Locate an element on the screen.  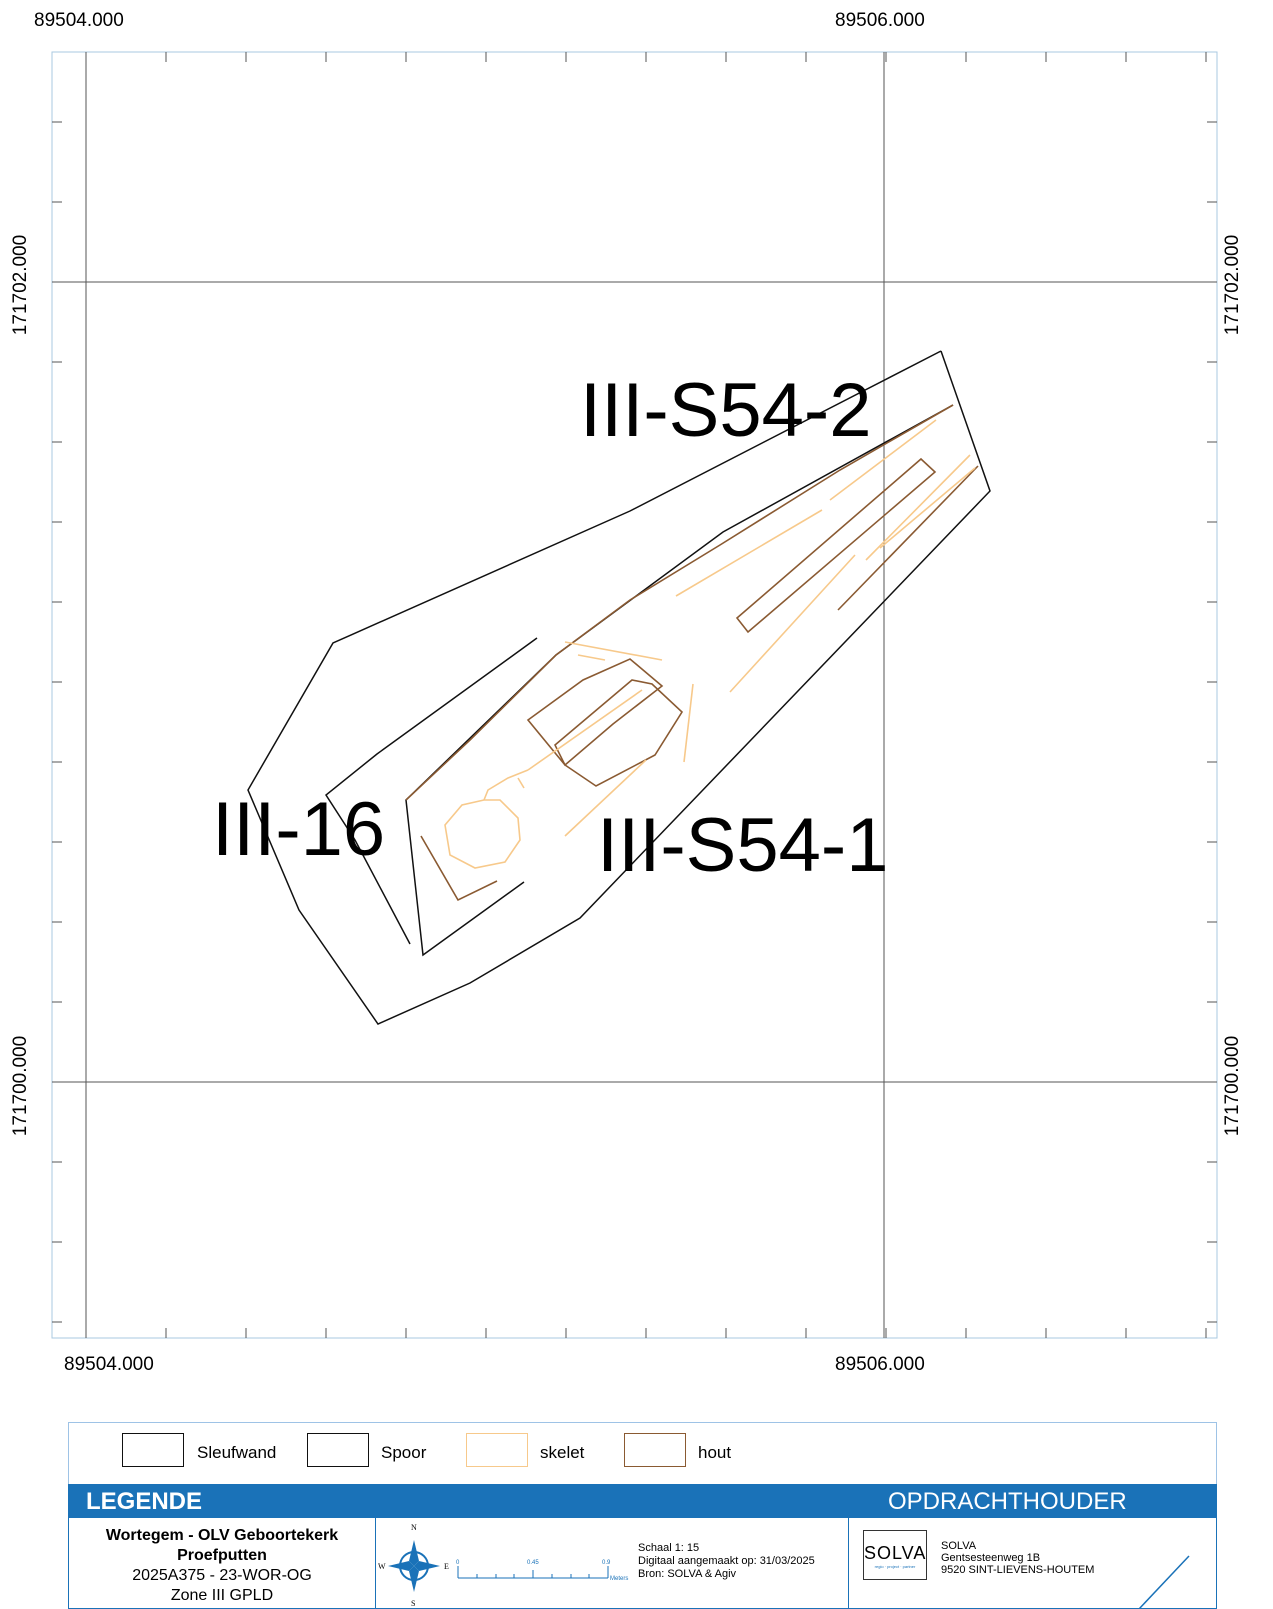
scale-bar is located at coordinates (533, 1572).